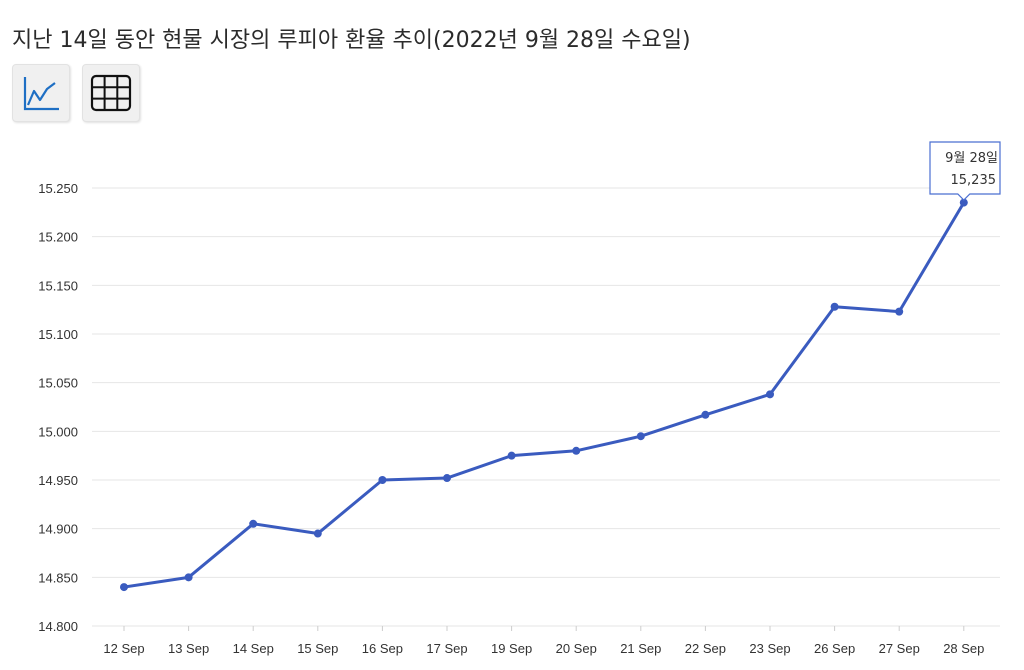  I want to click on x-tick-label: 17 Sep, so click(446, 648).